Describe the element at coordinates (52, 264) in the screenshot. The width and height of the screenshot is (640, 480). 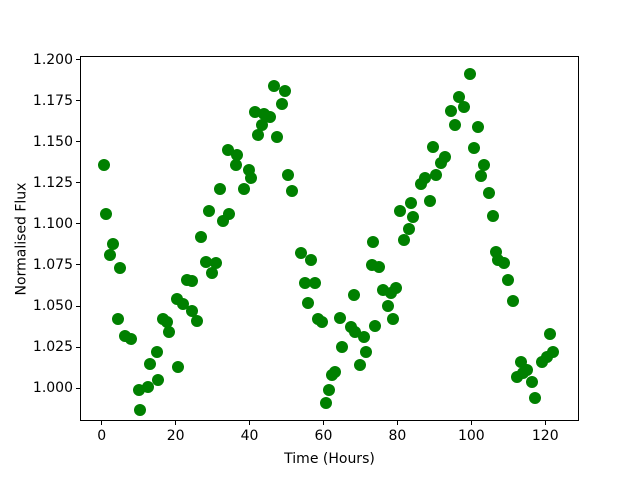
I see `y-tick-label: 1.075` at that location.